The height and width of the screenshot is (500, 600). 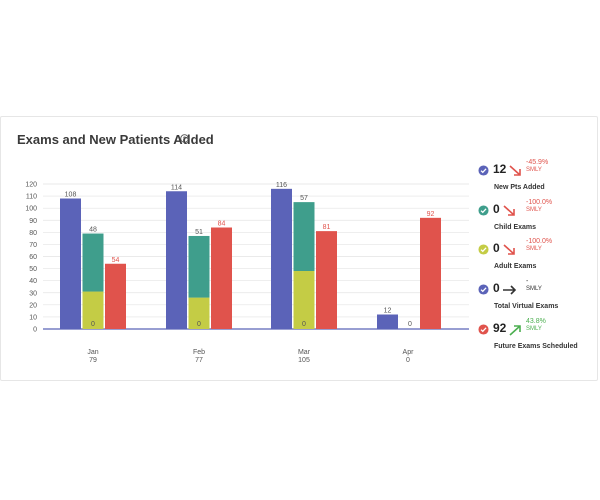 I want to click on y-tick-label: 110, so click(x=31, y=197).